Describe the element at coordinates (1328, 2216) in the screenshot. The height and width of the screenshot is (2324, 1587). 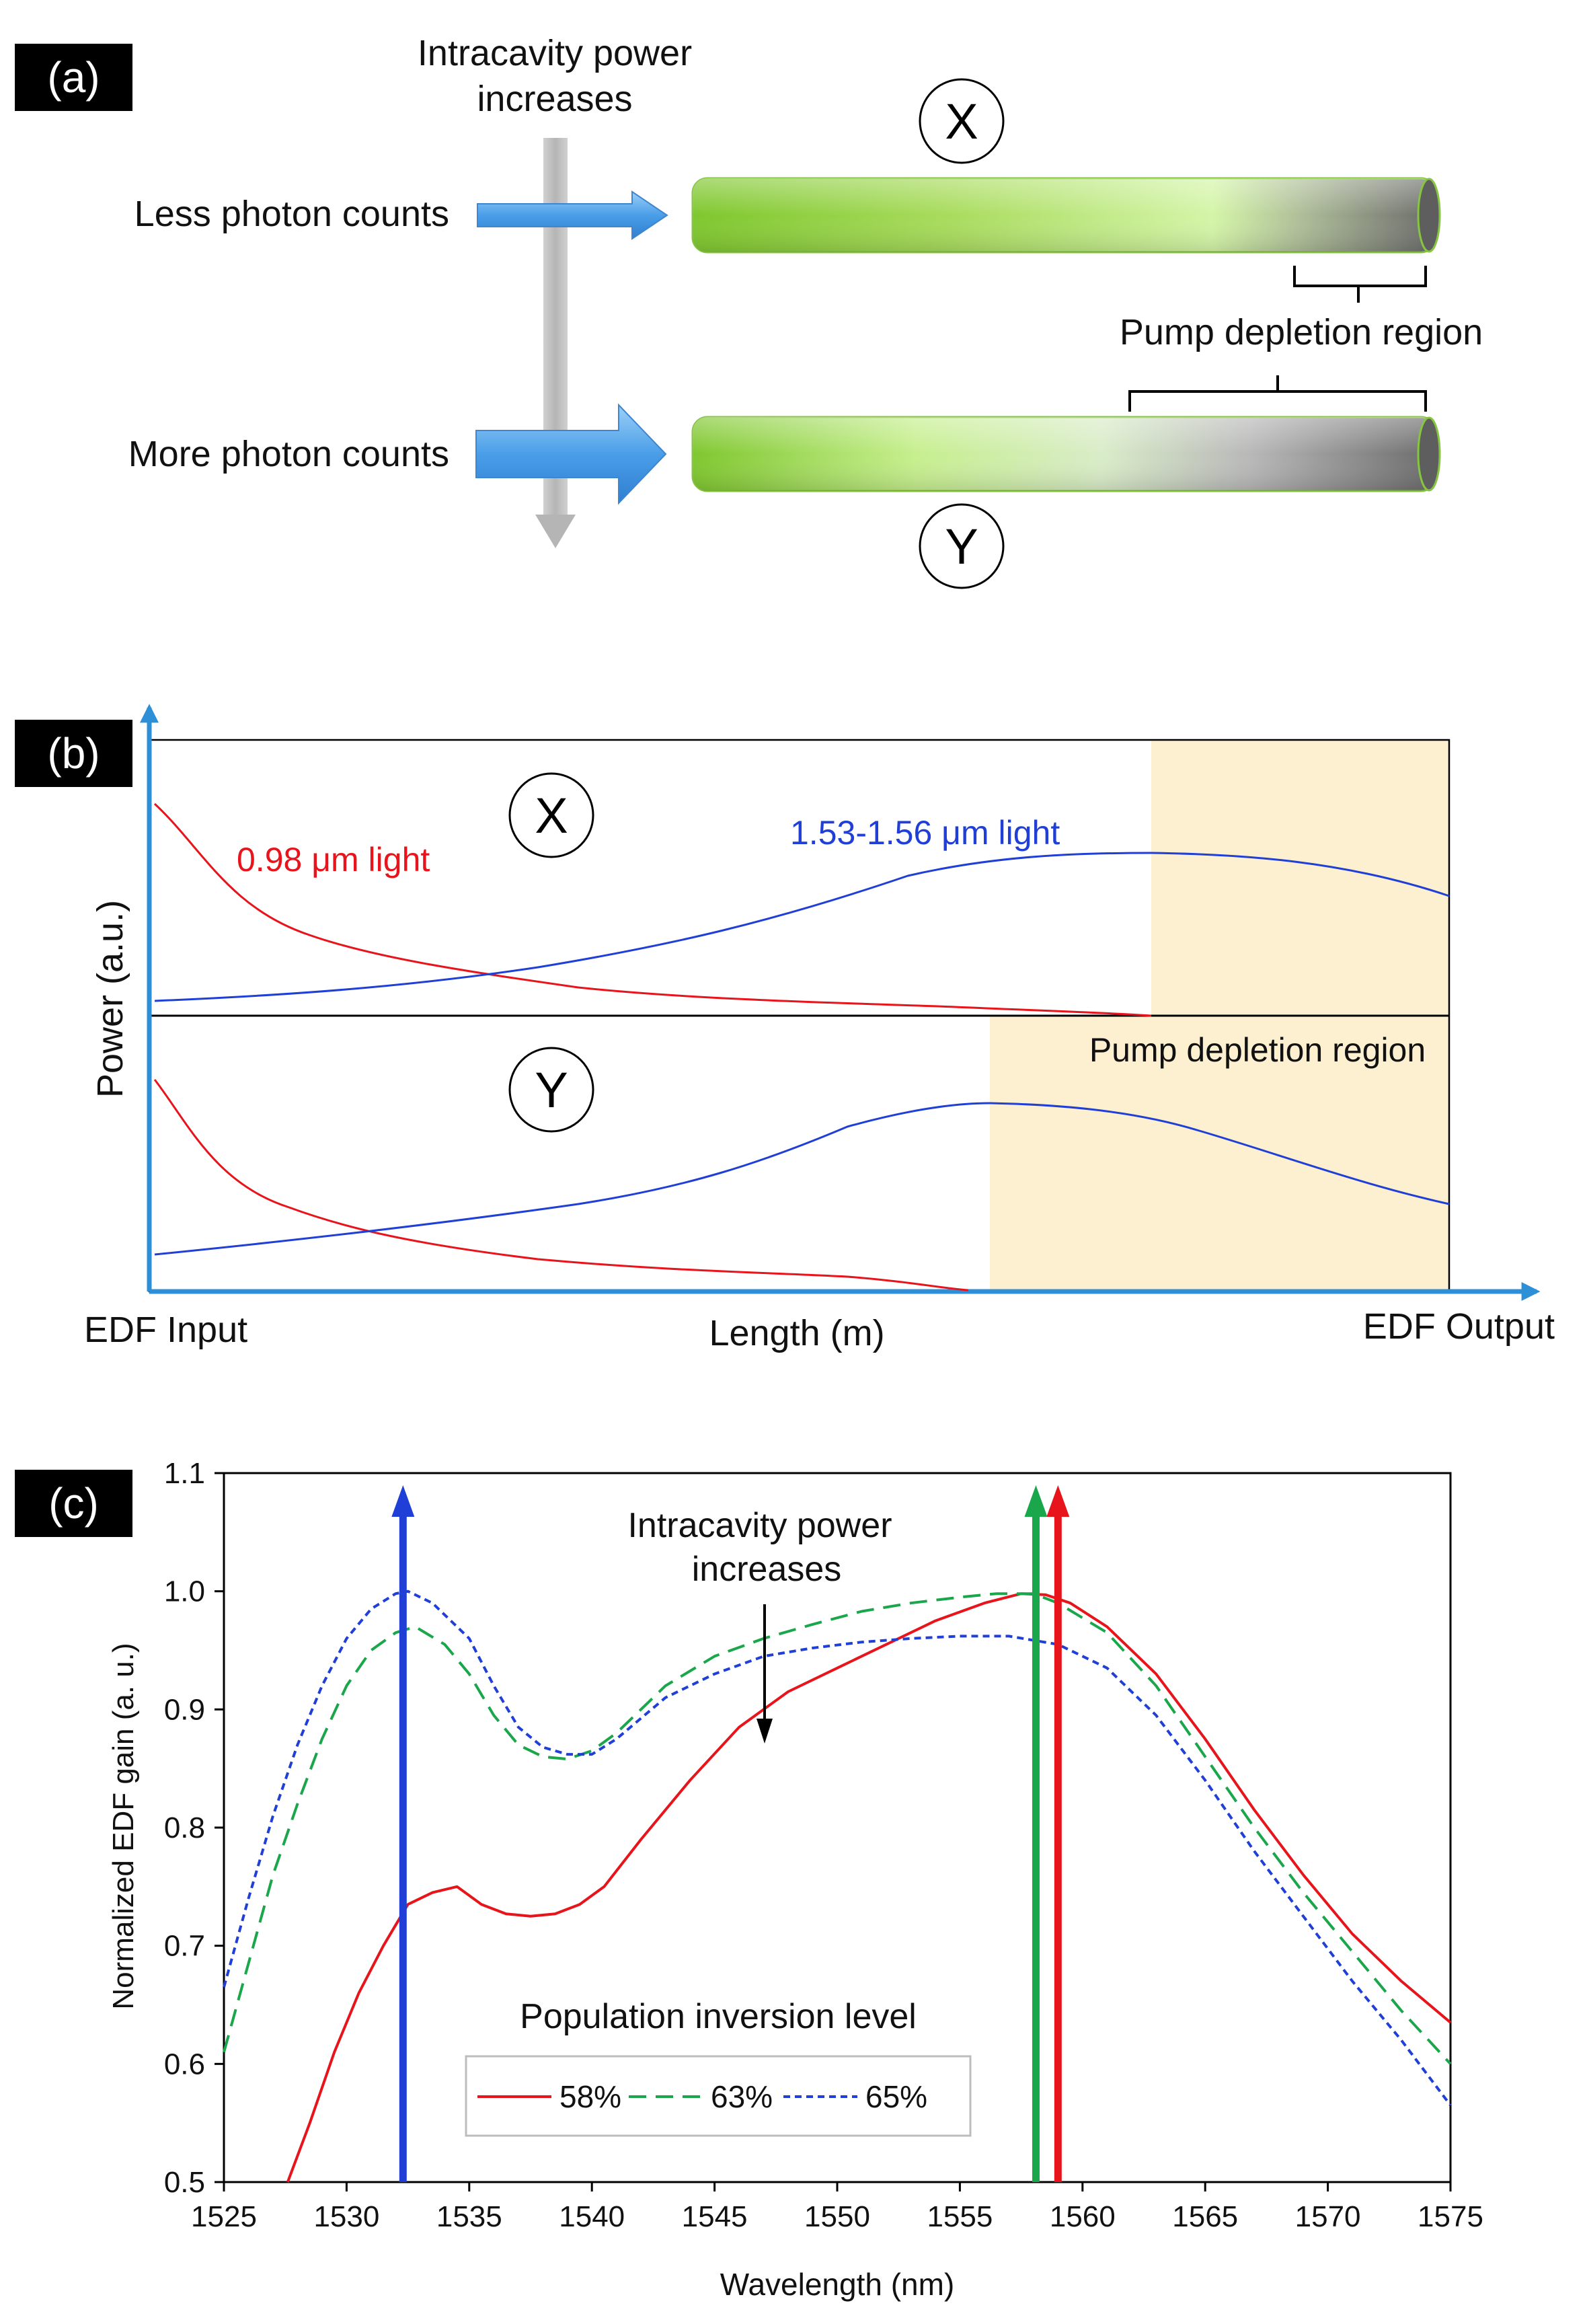
I see `x-tick-label: 1570` at that location.